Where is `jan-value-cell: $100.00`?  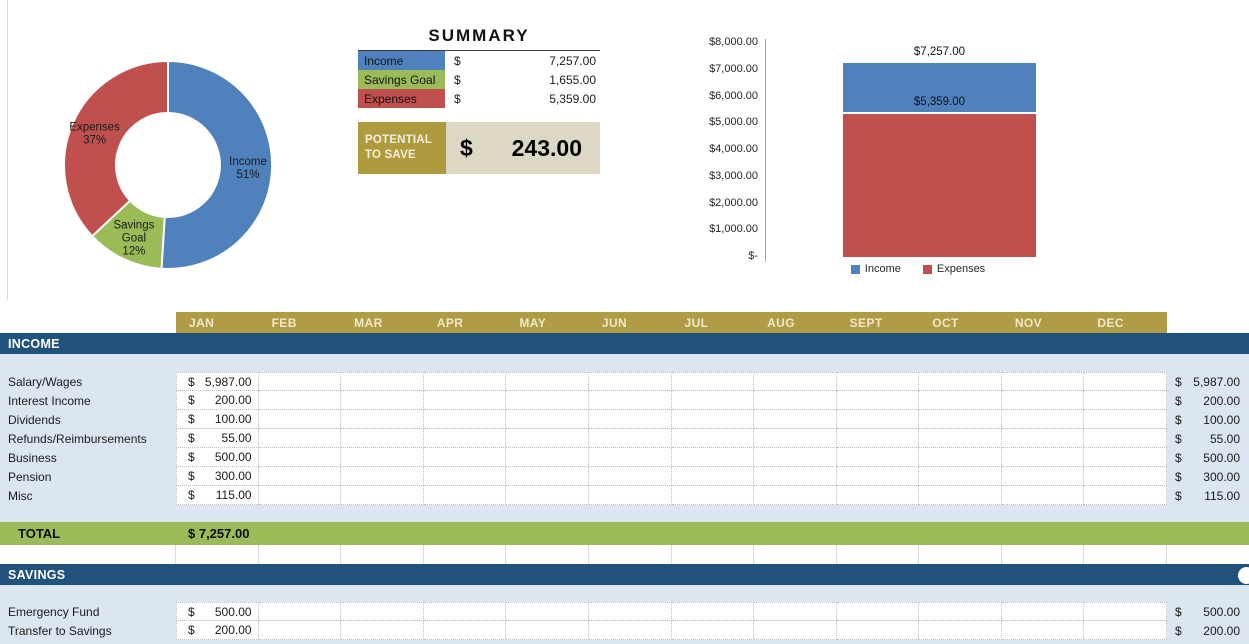
jan-value-cell: $100.00 is located at coordinates (217, 419).